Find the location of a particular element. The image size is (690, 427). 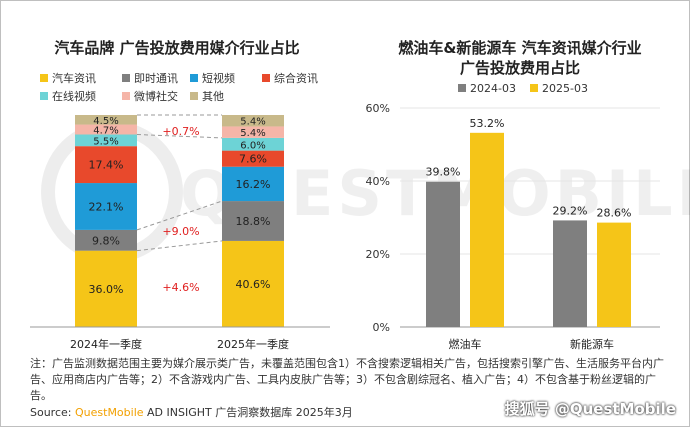

source-brand: QuestMobile is located at coordinates (109, 412).